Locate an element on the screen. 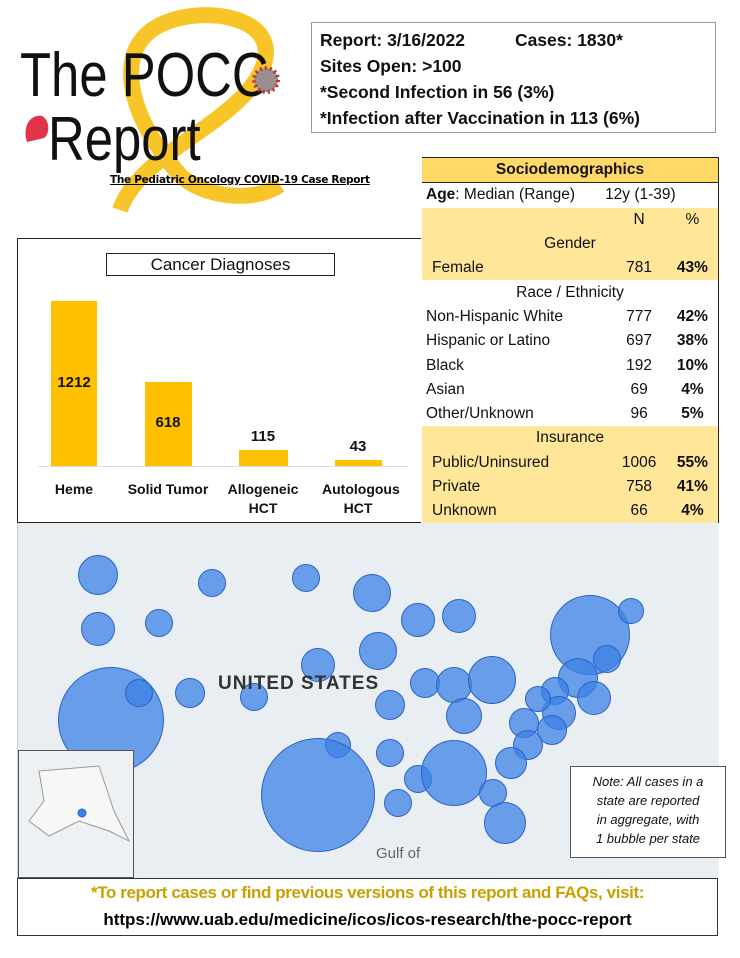 Image resolution: width=740 pixels, height=958 pixels. table-title: Sociodemographics is located at coordinates (570, 170).